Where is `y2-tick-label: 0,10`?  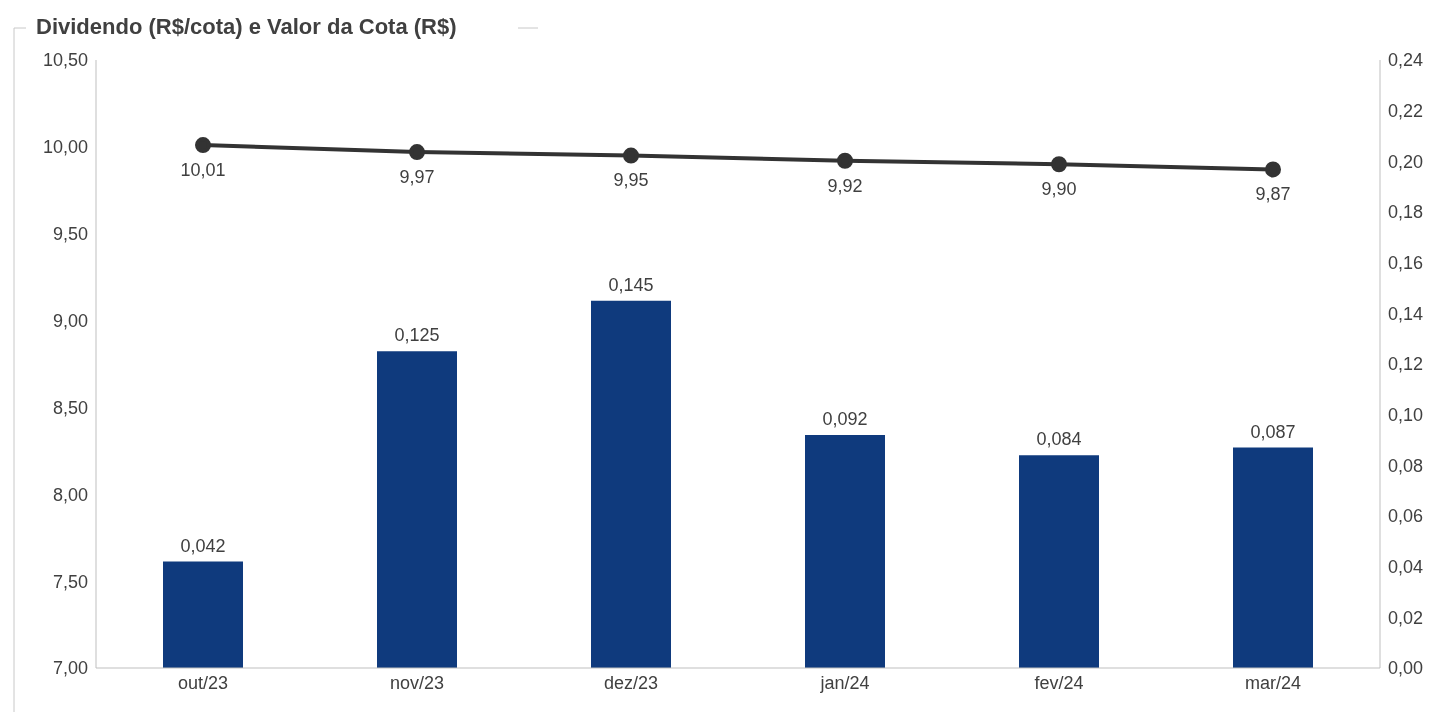
y2-tick-label: 0,10 is located at coordinates (1406, 415).